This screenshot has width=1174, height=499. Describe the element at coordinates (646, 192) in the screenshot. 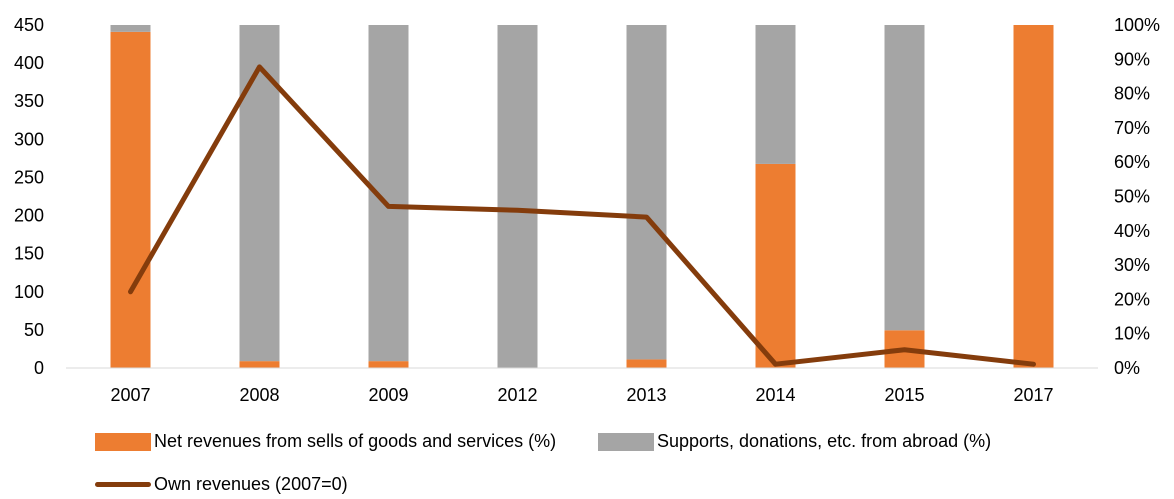

I see `bar-supports-2013` at that location.